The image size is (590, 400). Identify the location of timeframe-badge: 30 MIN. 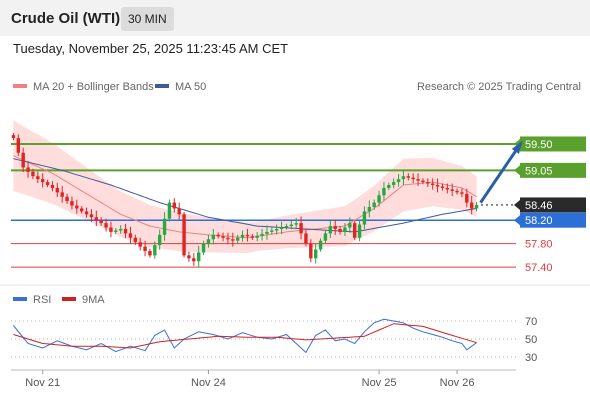
(147, 19).